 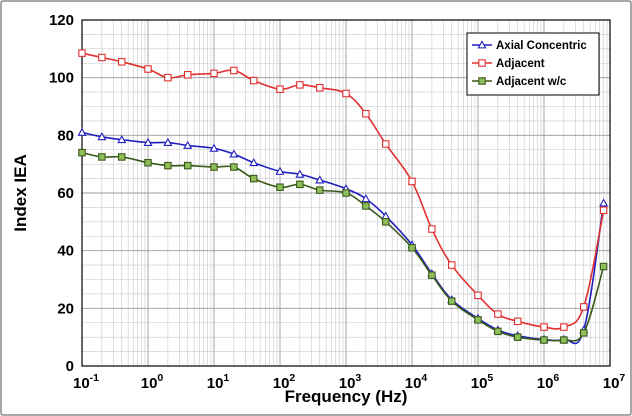 I want to click on y-tick-label: 100, so click(x=61, y=78).